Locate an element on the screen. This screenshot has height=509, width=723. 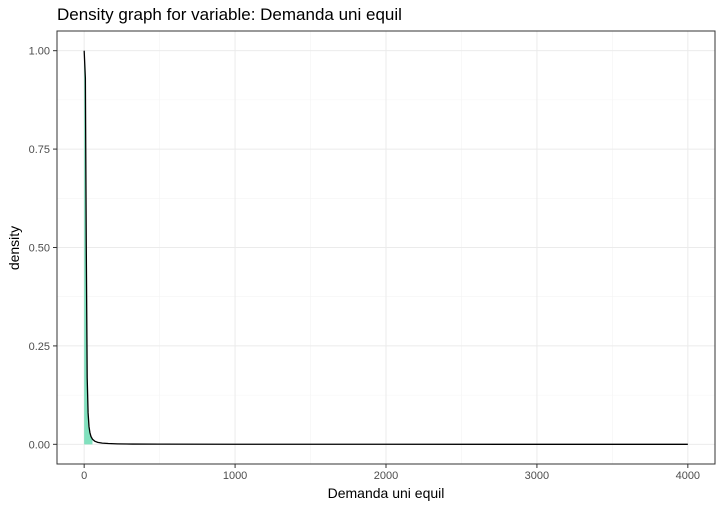
y-tick-label: 1.00 is located at coordinates (39, 52).